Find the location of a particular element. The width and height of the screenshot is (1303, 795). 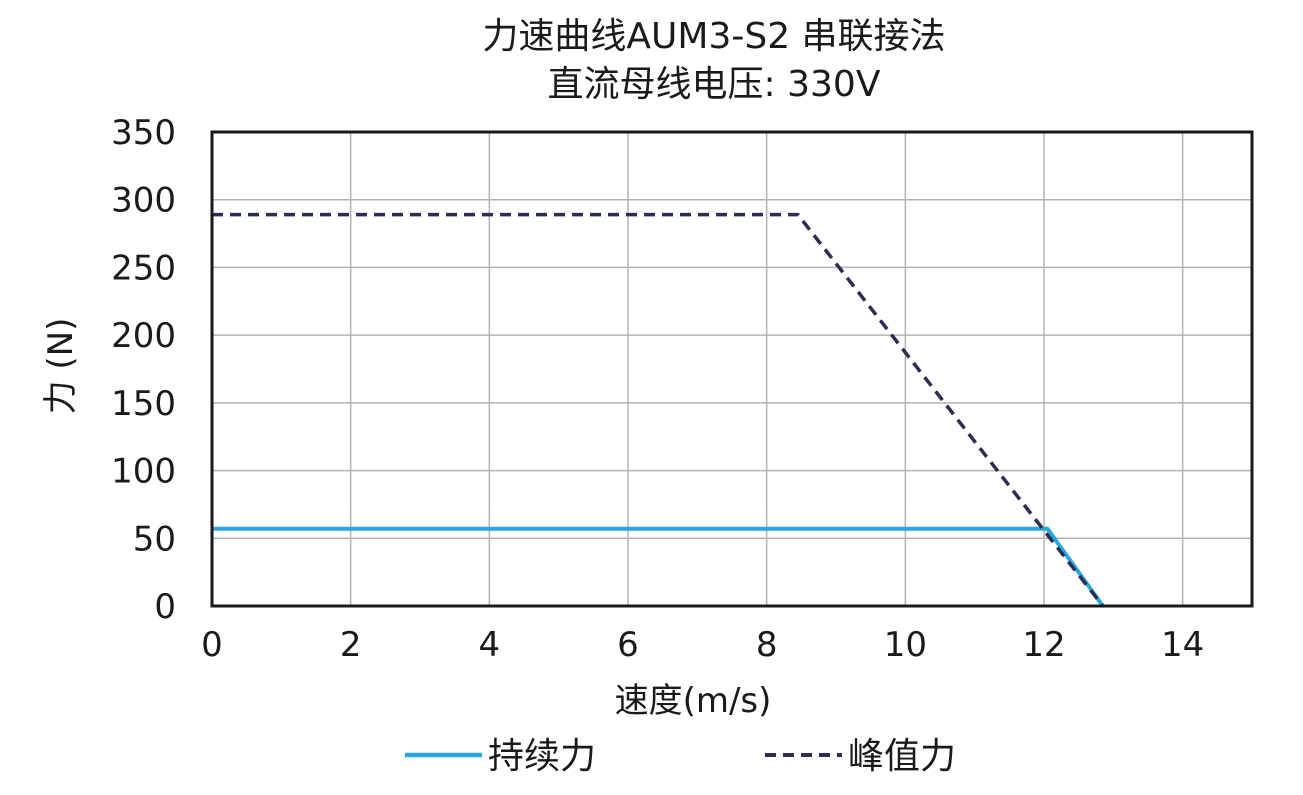

y-tick-label: 350 is located at coordinates (143, 133).